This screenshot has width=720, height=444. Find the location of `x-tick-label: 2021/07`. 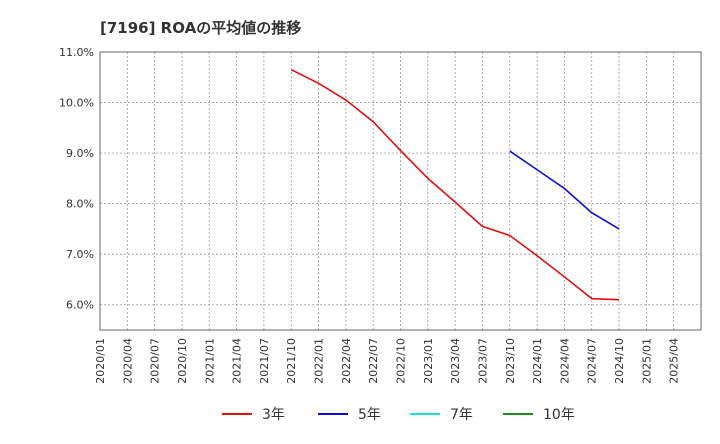

x-tick-label: 2021/07 is located at coordinates (264, 361).